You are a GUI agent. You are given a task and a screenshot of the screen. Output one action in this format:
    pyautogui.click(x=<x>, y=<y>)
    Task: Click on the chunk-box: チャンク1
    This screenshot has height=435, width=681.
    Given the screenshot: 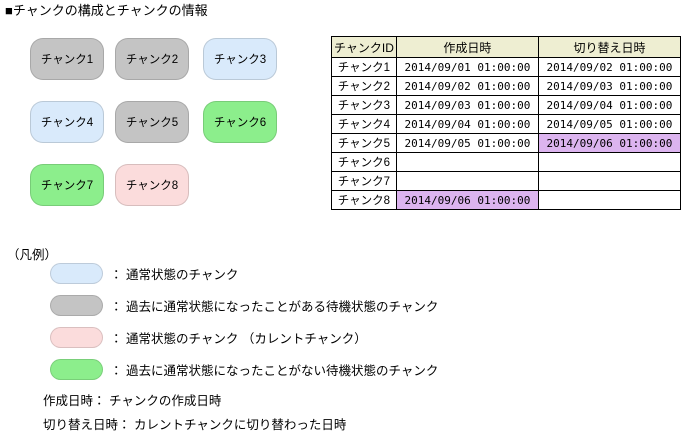 What is the action you would take?
    pyautogui.click(x=67, y=59)
    